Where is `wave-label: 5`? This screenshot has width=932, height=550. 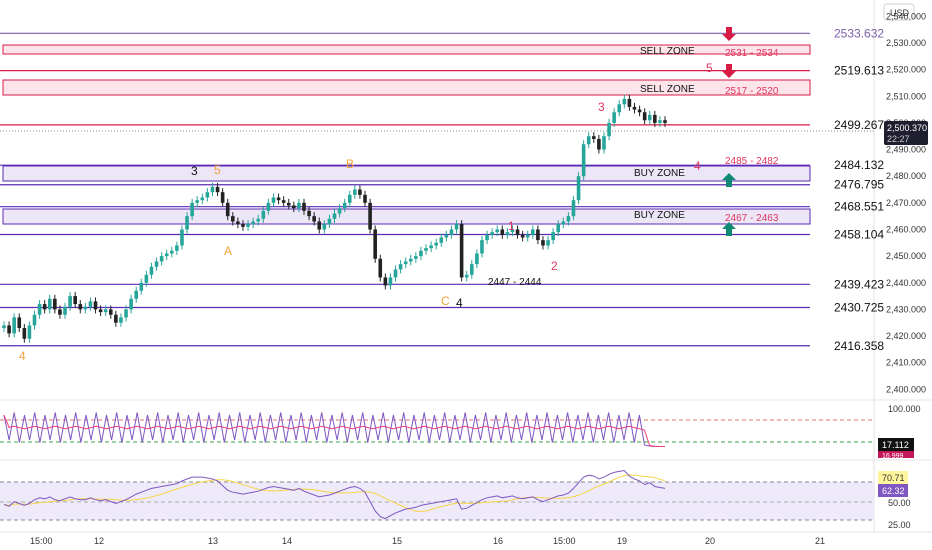 wave-label: 5 is located at coordinates (217, 170).